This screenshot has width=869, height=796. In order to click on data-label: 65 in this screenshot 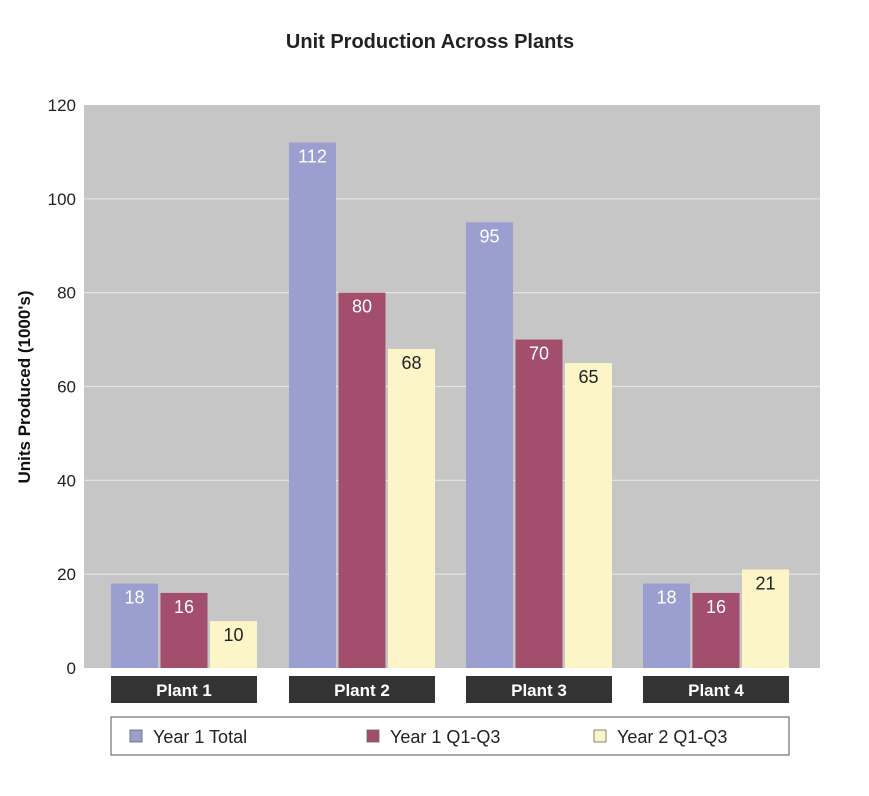, I will do `click(588, 377)`.